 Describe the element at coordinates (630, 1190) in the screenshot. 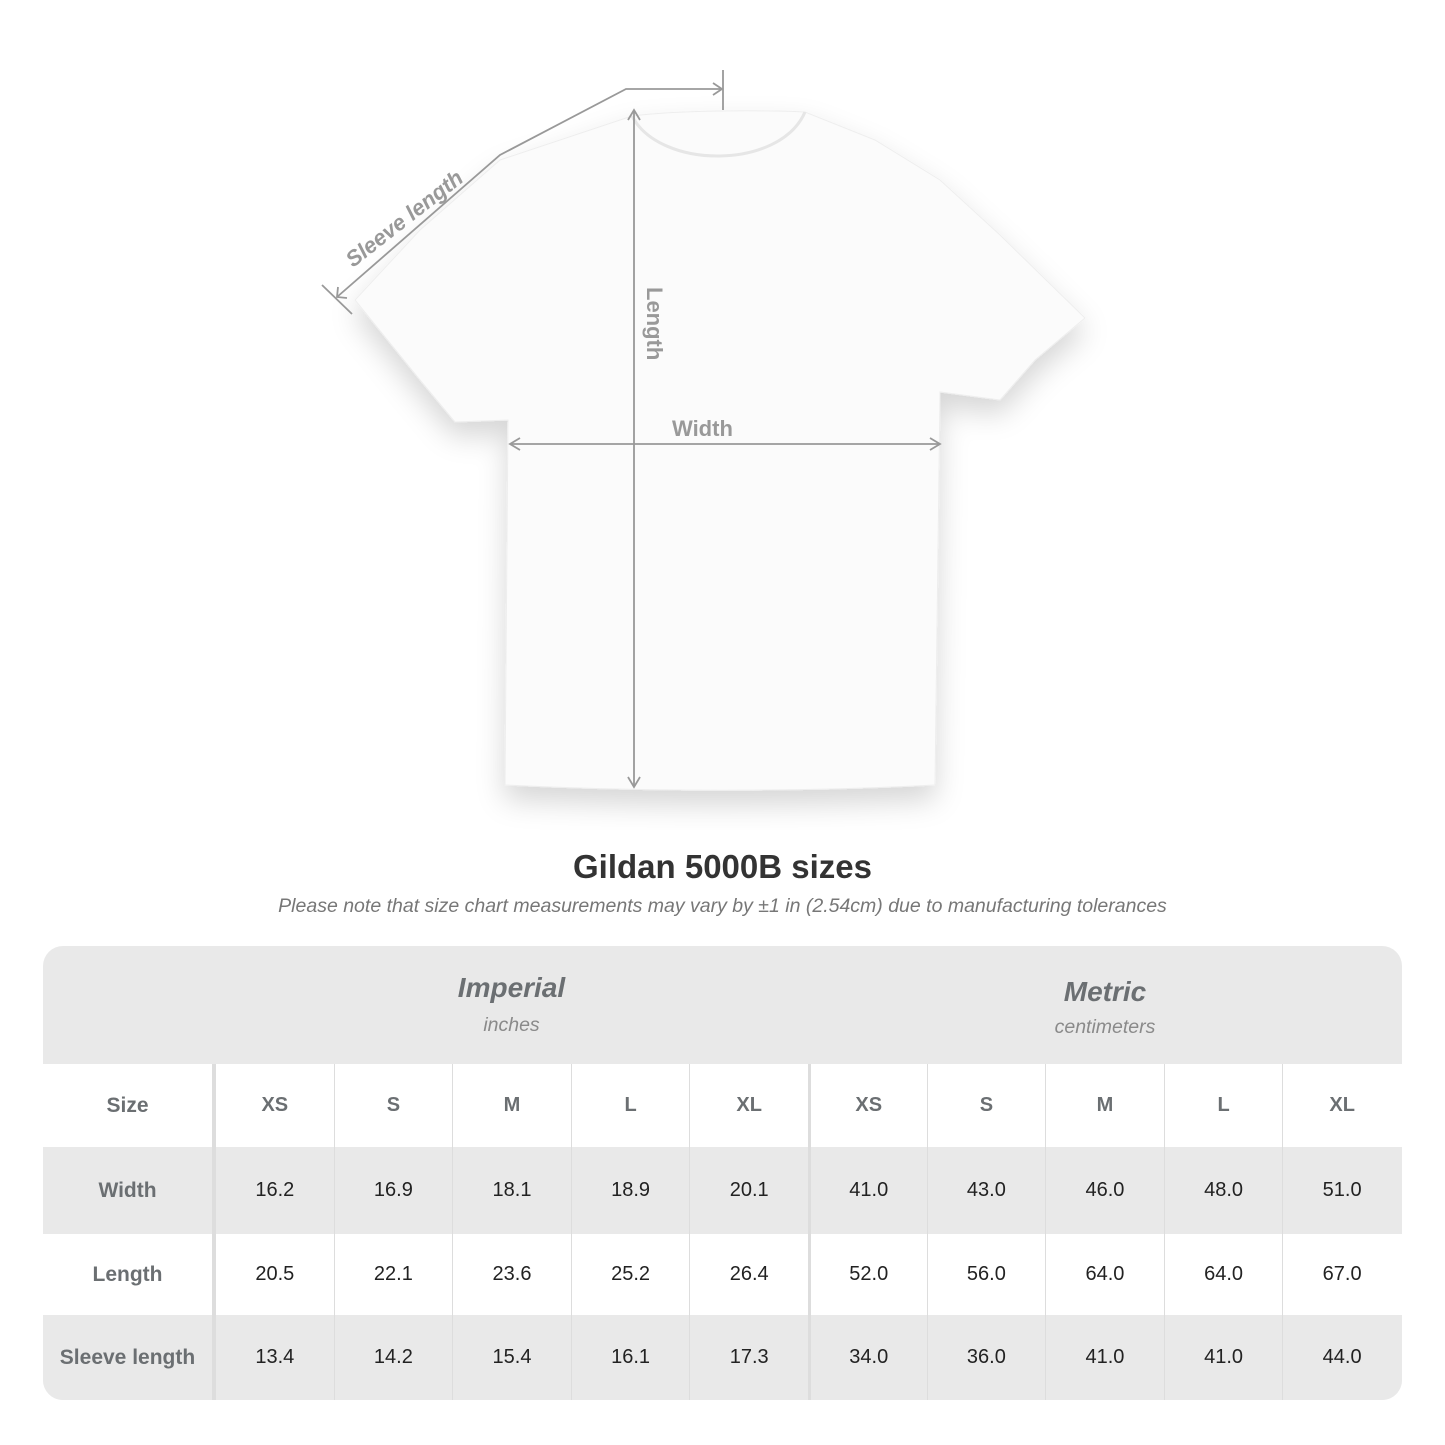

I see `table-cell: 18.9` at that location.